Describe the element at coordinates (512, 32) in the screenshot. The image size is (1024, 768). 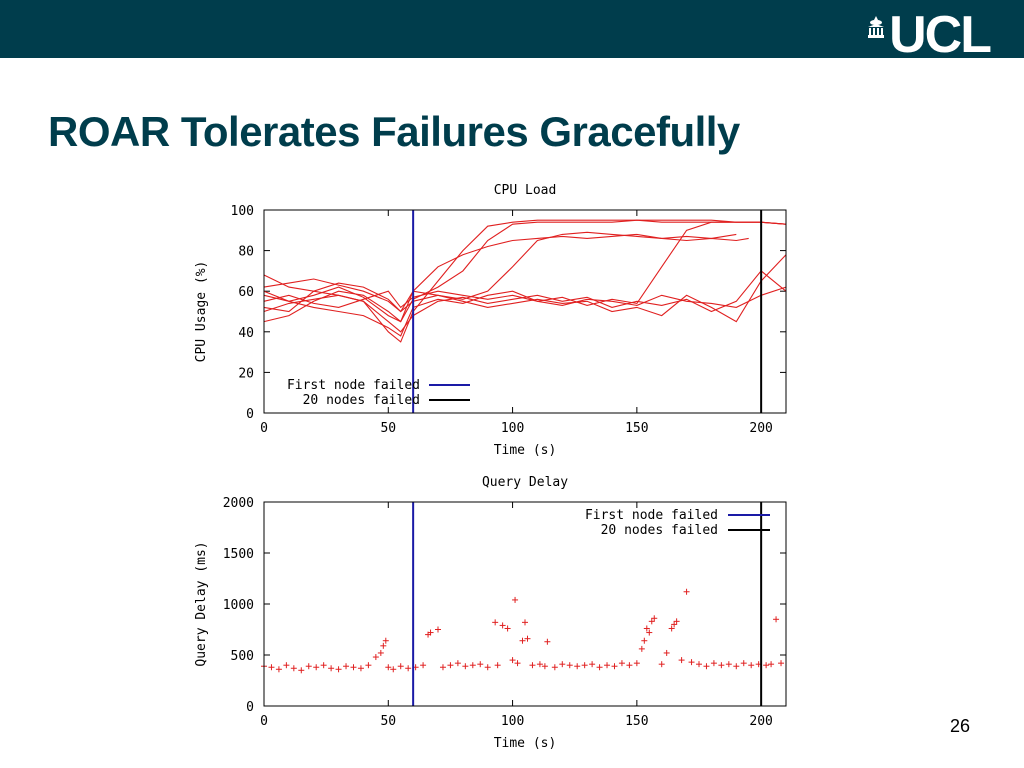
I see `top-banner: UCL` at that location.